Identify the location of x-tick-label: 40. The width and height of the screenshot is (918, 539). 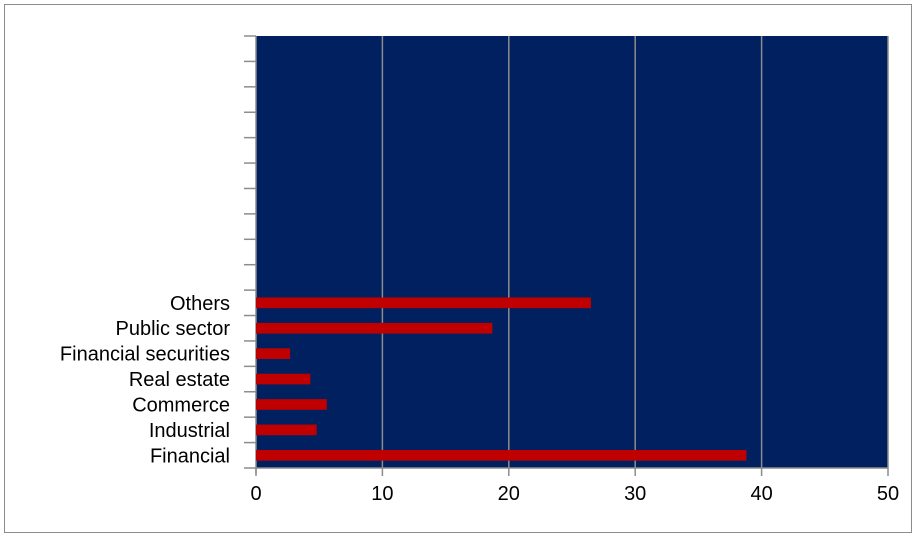
(761, 494).